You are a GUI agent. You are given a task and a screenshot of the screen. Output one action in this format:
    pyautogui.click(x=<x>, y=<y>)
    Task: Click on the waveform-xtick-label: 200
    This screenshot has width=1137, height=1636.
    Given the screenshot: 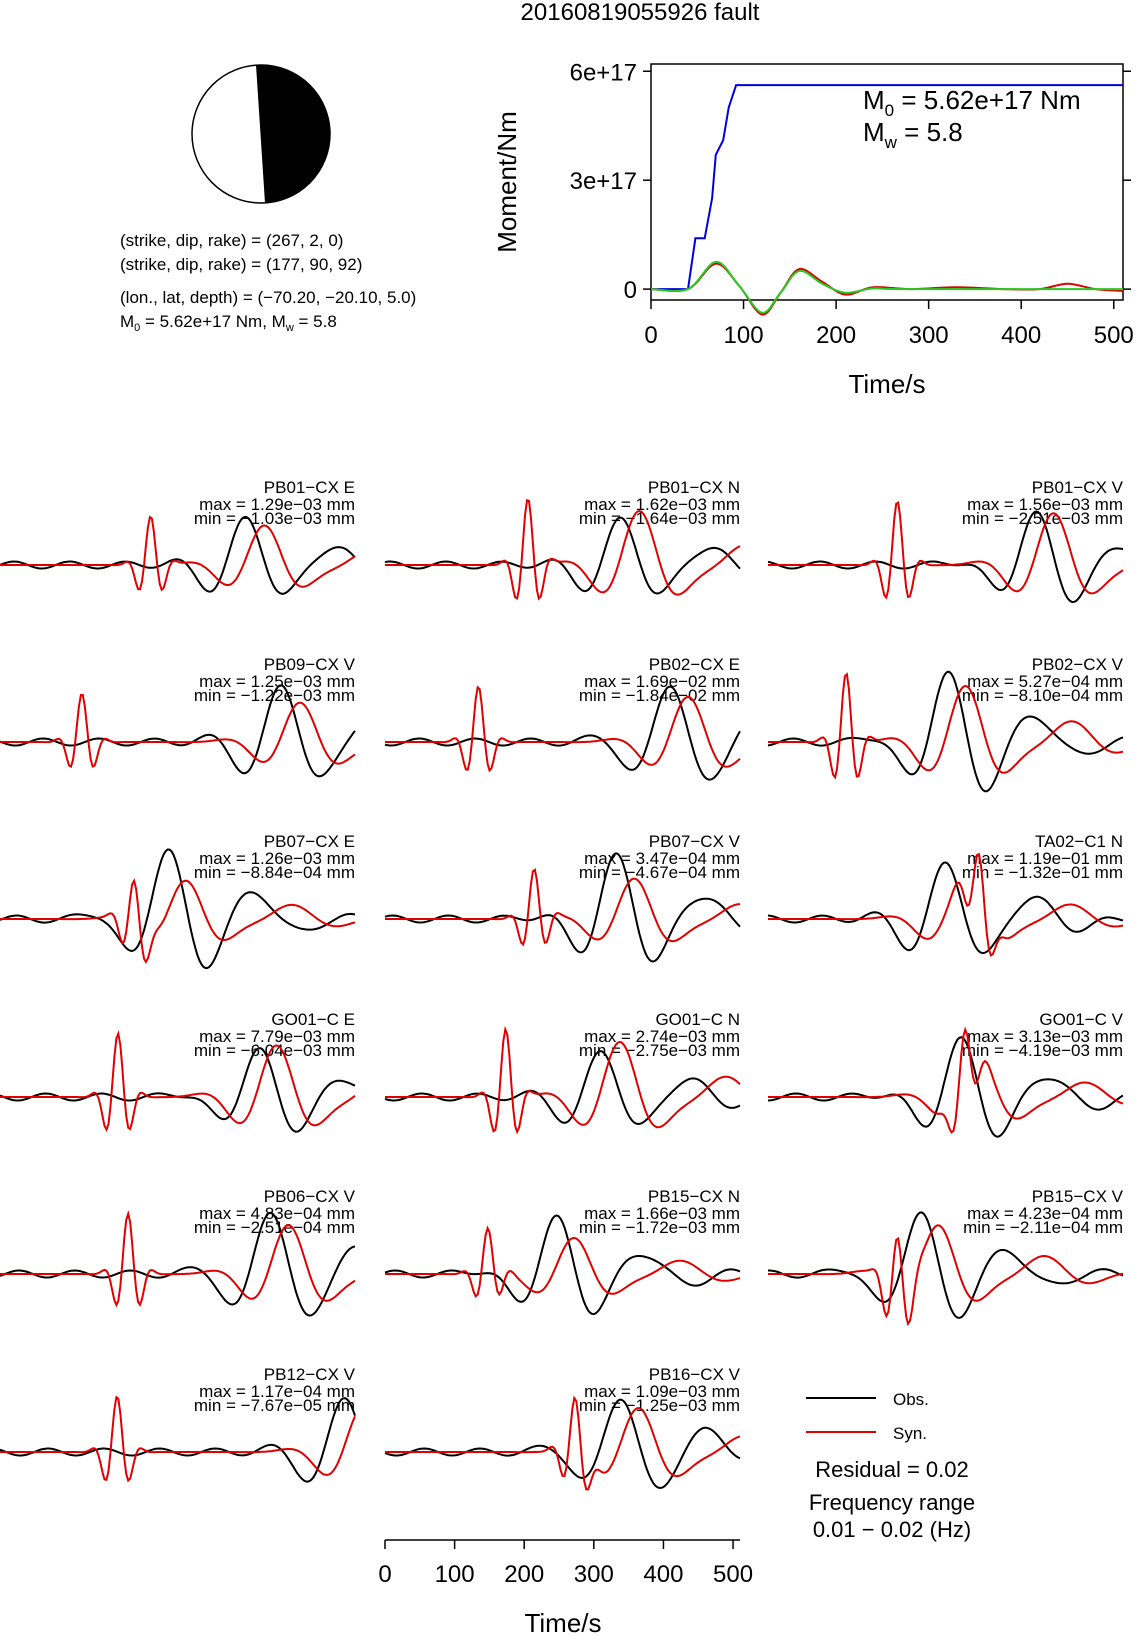 What is the action you would take?
    pyautogui.click(x=524, y=1574)
    